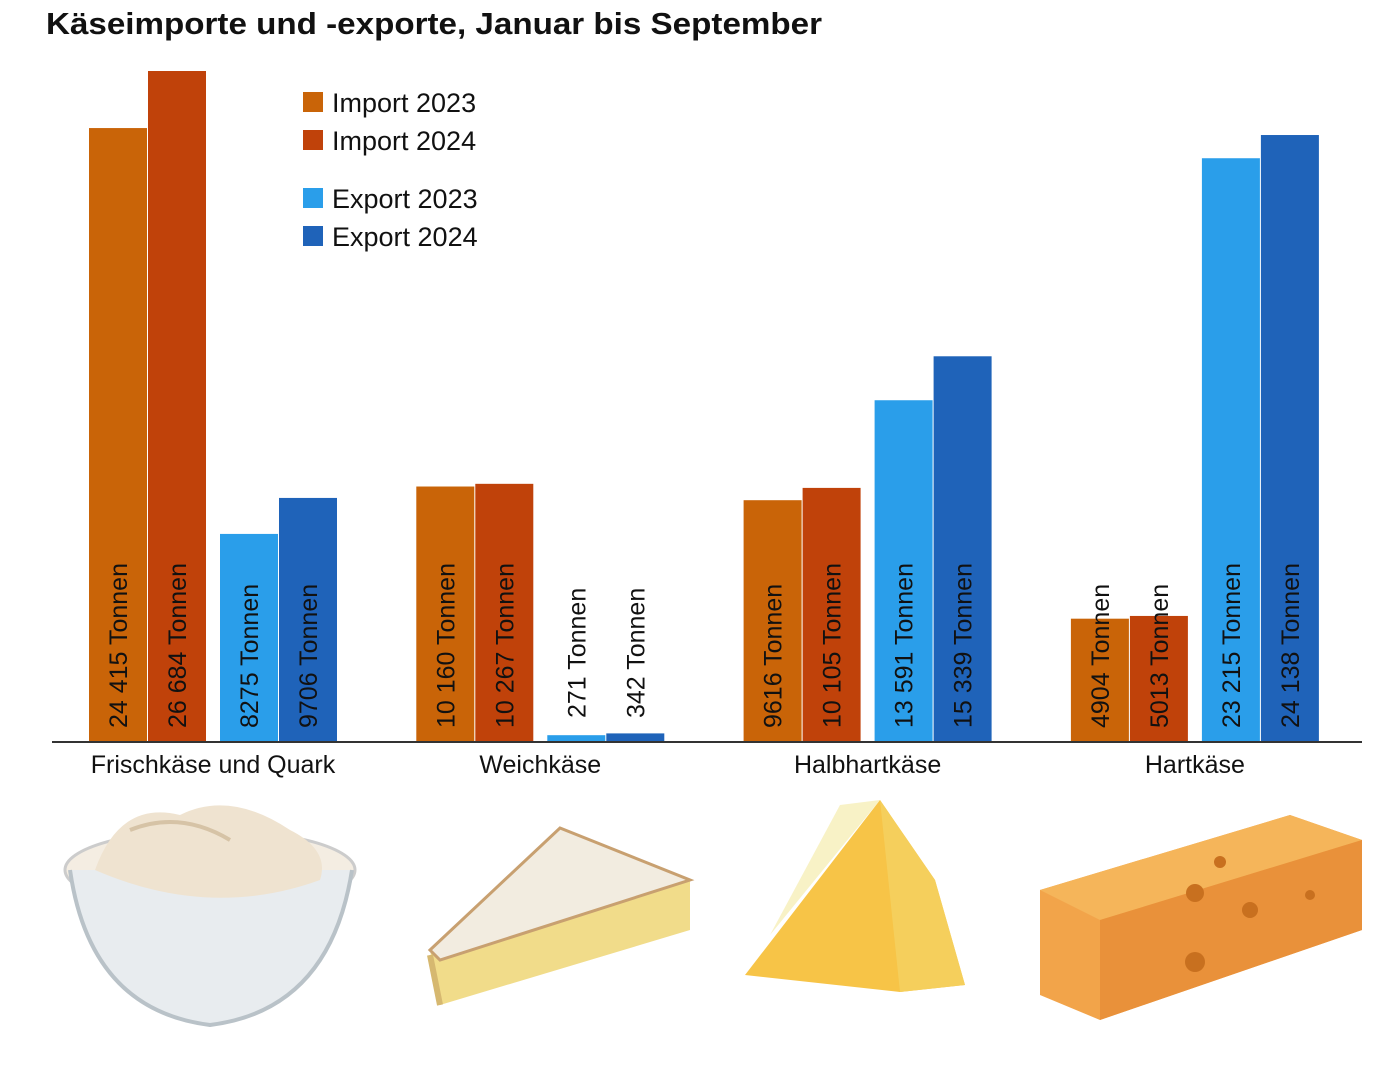  Describe the element at coordinates (119, 645) in the screenshot. I see `bar-value-label: 24 415 Tonnen` at that location.